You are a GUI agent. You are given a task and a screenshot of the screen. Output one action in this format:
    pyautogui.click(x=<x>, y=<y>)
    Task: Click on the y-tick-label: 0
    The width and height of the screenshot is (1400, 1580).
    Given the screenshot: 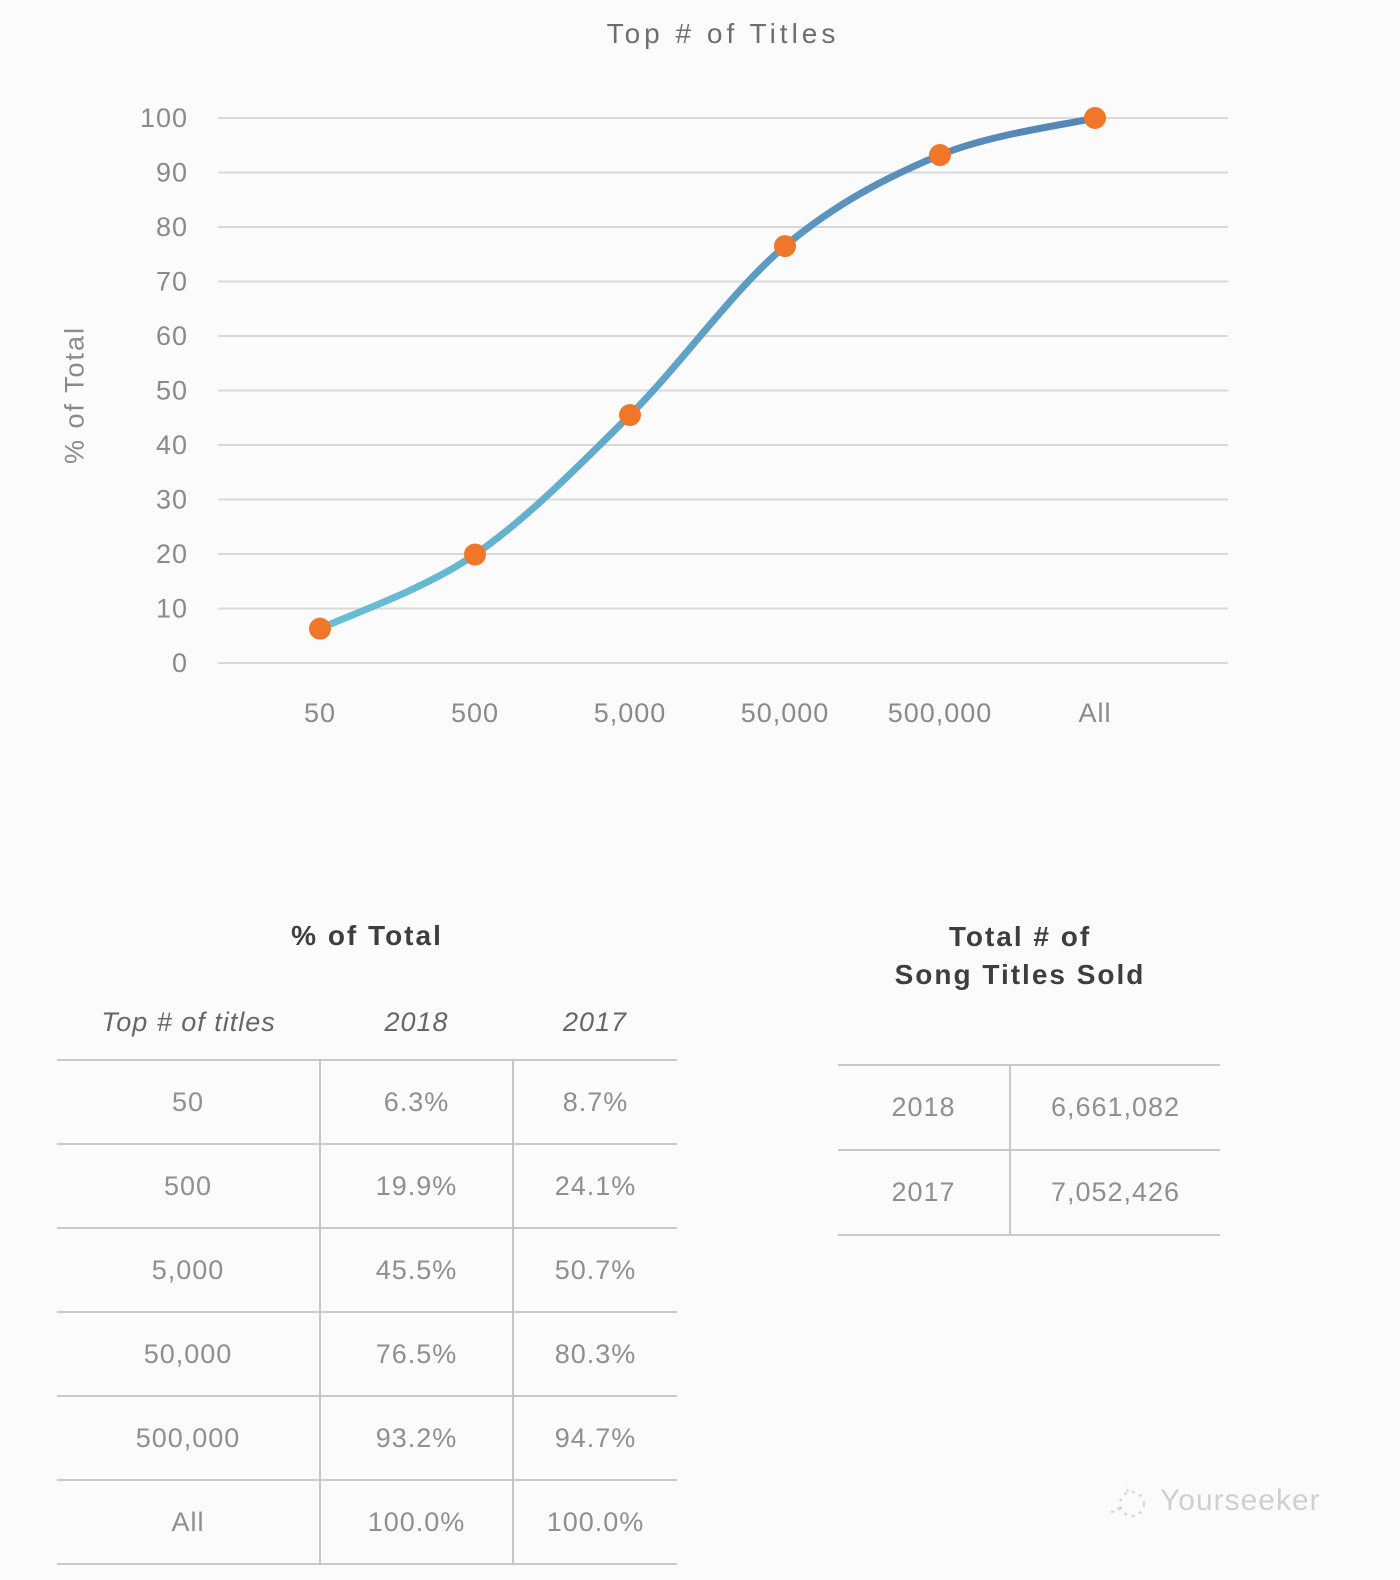 What is the action you would take?
    pyautogui.click(x=180, y=663)
    